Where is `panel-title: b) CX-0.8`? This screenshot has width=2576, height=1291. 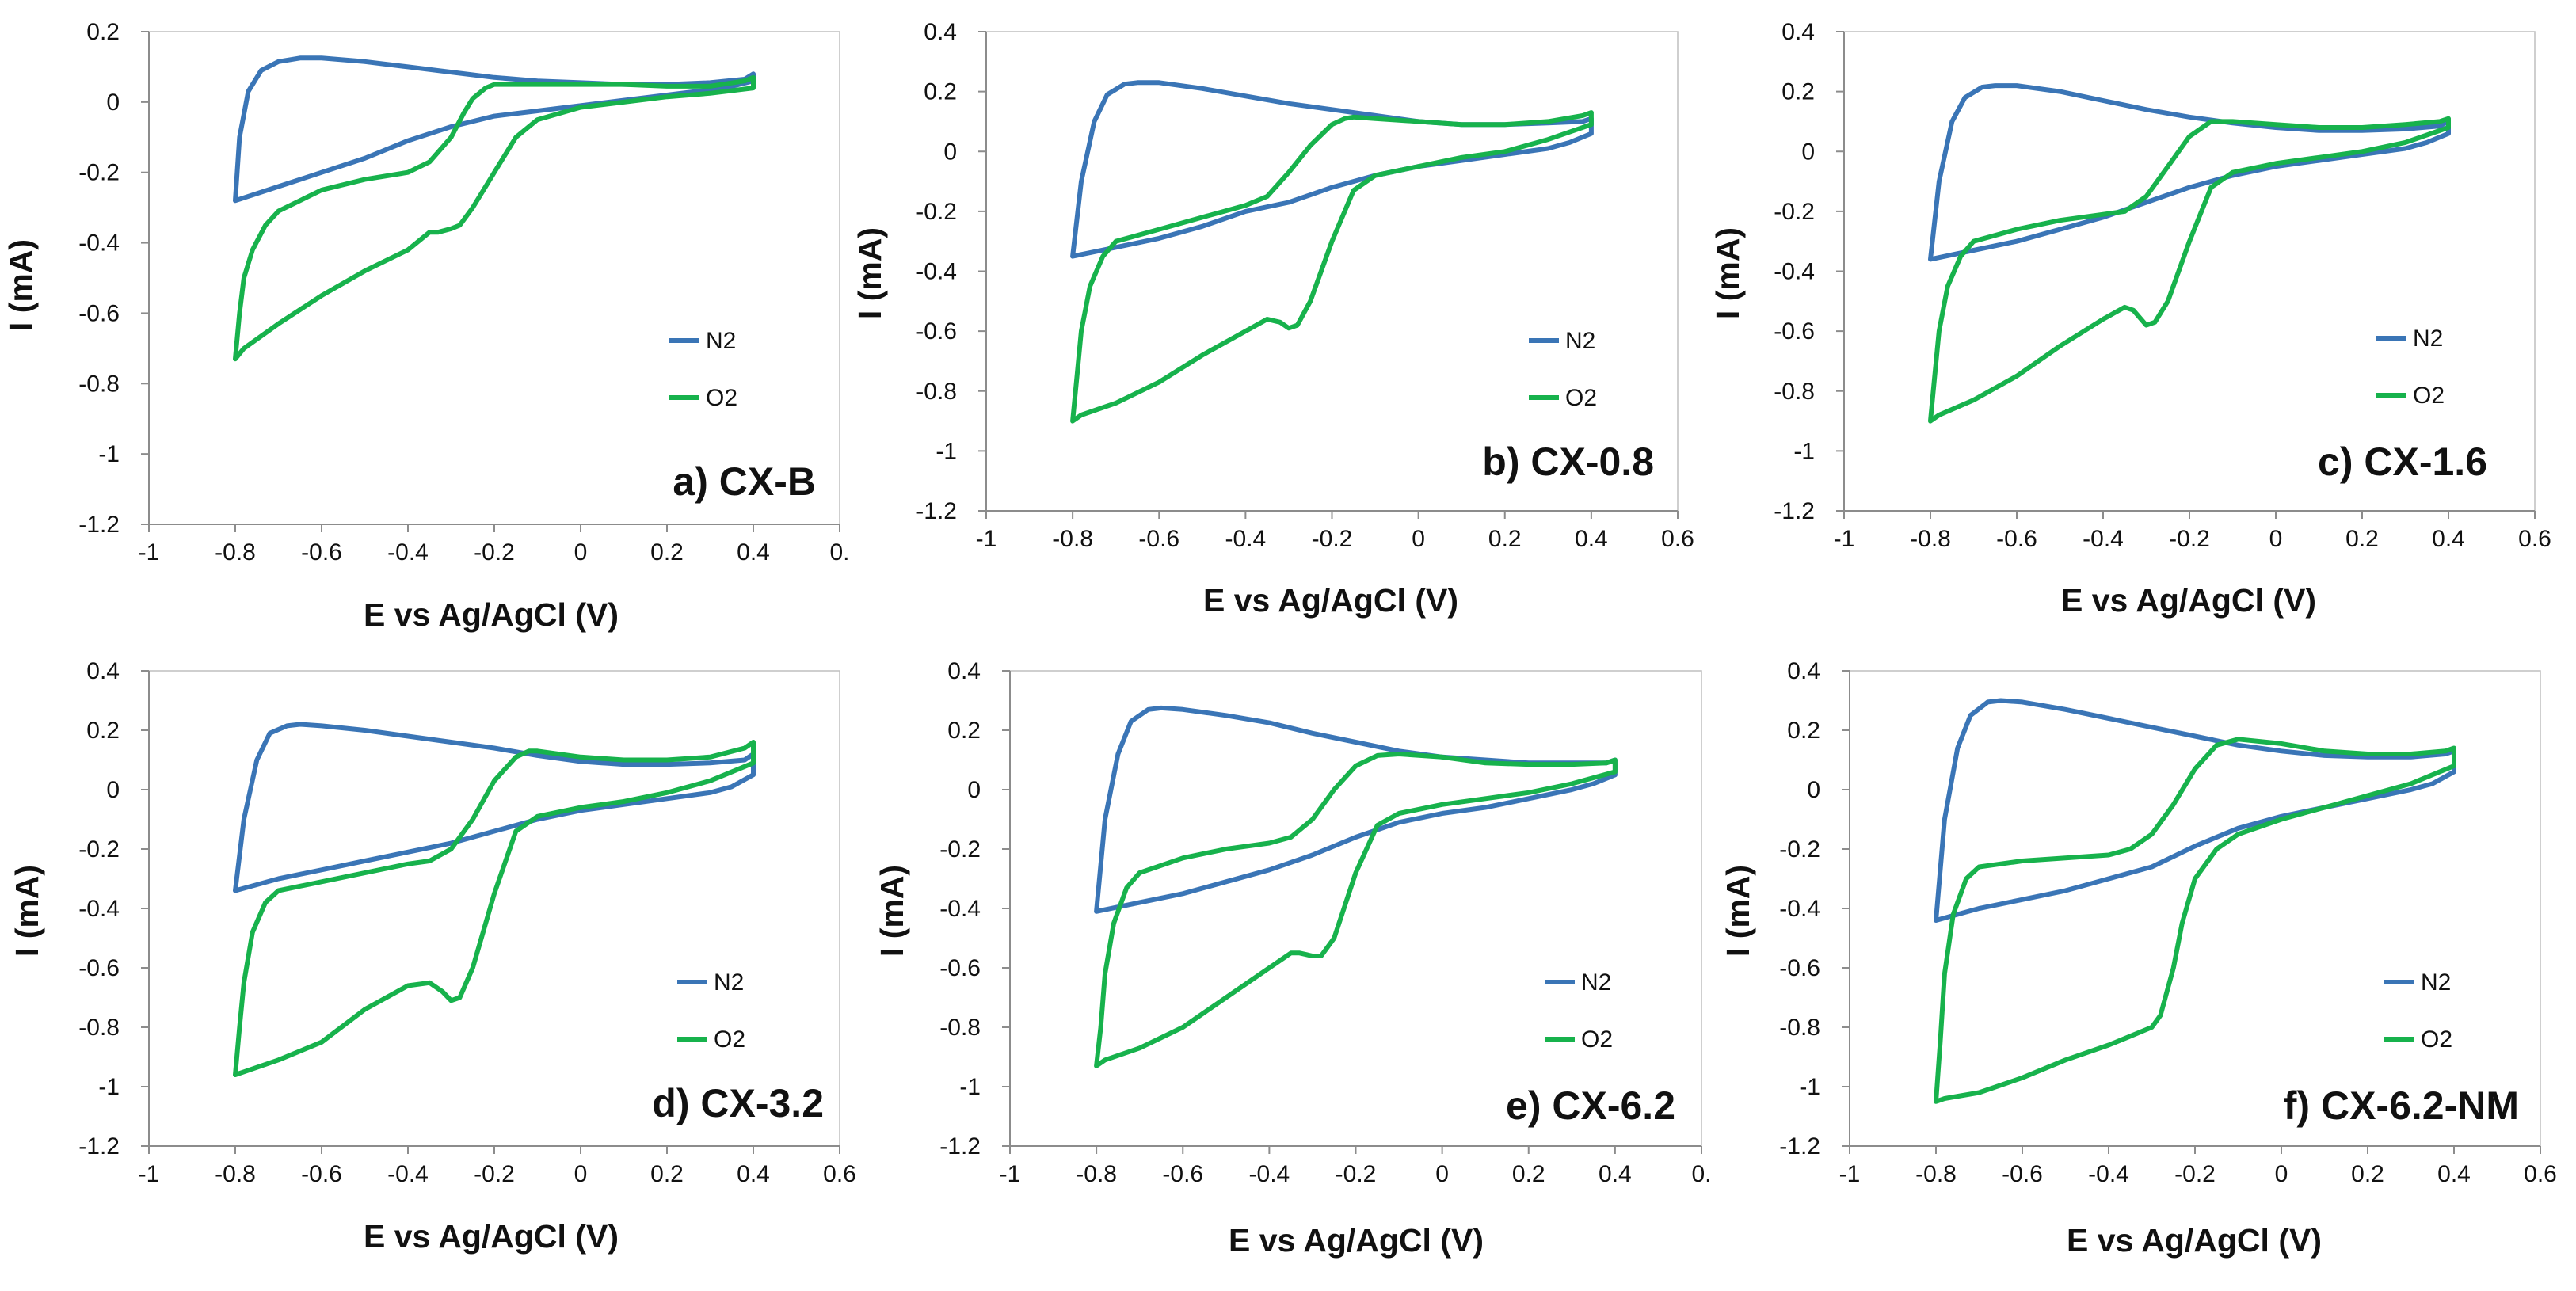
panel-title: b) CX-0.8 is located at coordinates (1568, 462).